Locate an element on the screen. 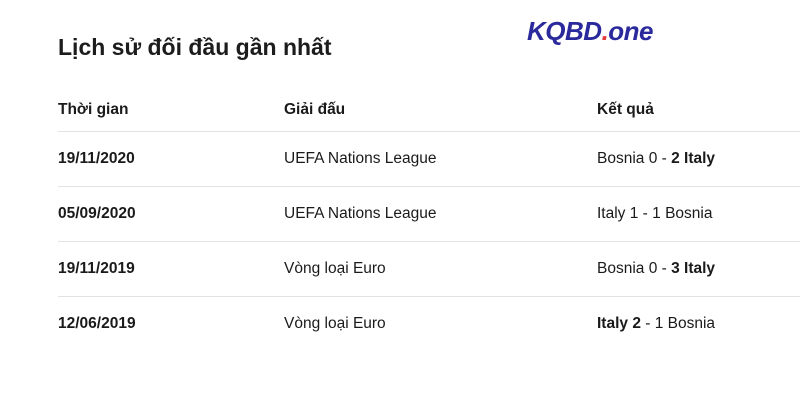  kqbd-logo: KQBD.one is located at coordinates (590, 31).